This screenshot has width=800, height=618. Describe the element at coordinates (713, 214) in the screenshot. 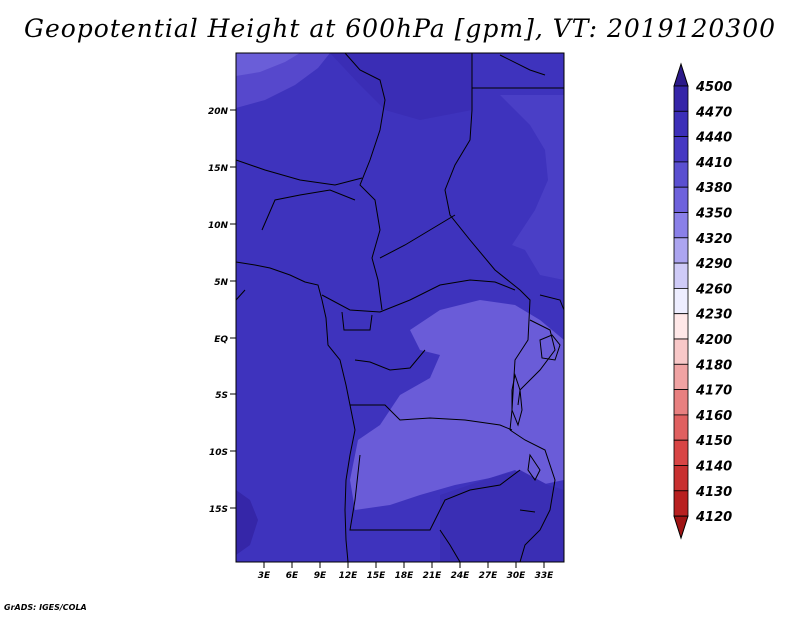

I see `colorbar-label: 4350` at that location.